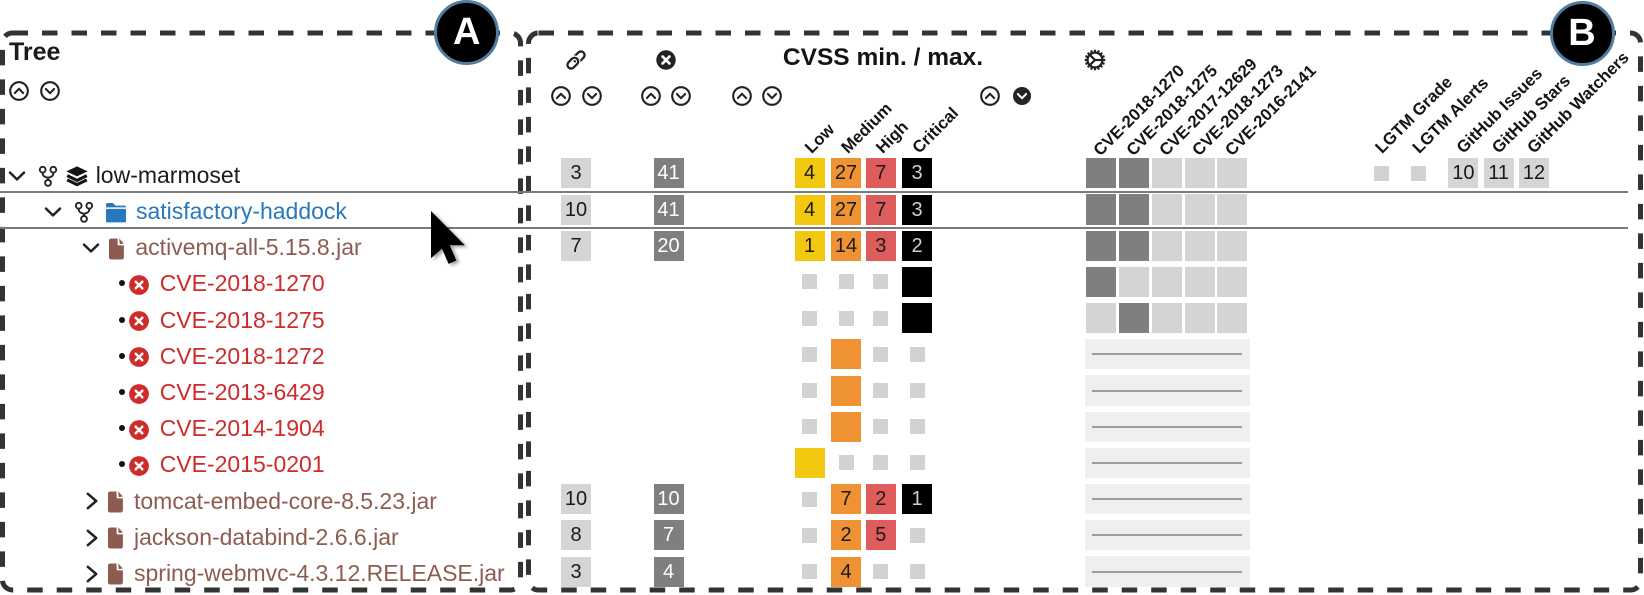  I want to click on svg-text: Critical, so click(935, 130).